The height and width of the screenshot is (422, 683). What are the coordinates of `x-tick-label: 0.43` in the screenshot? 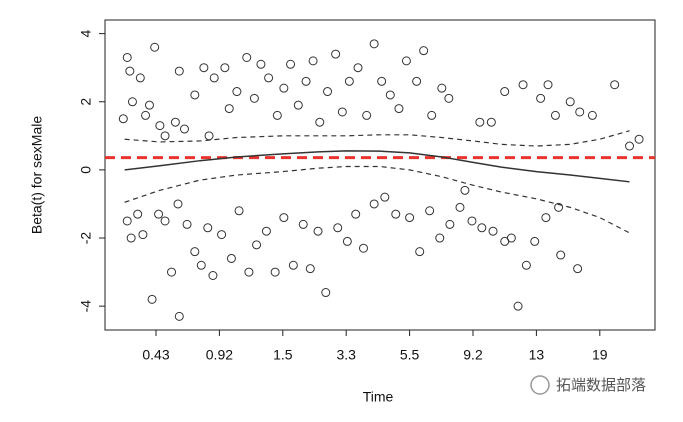 It's located at (155, 355).